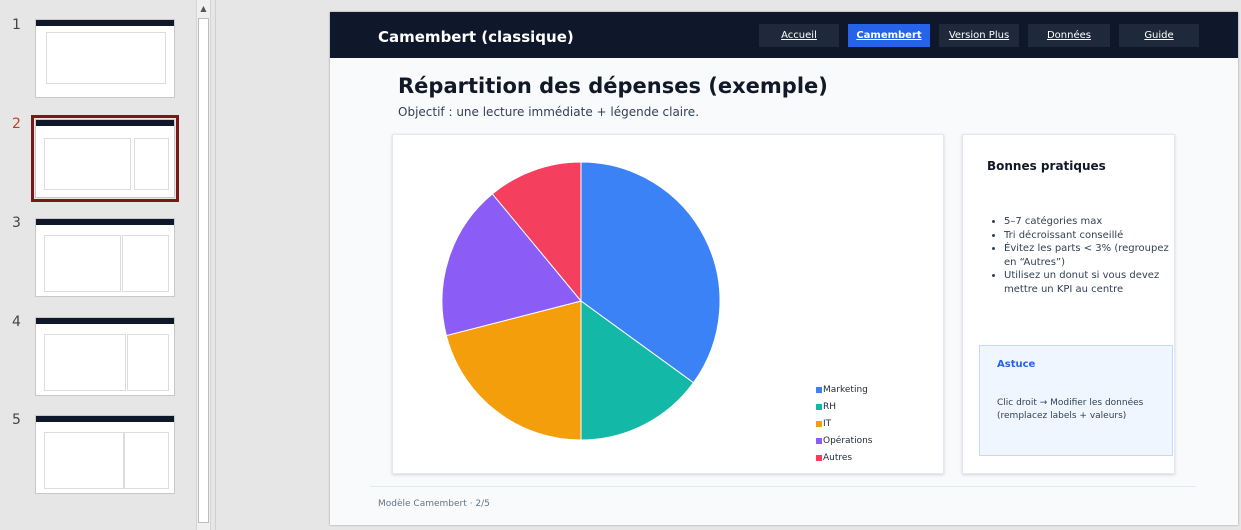 This screenshot has height=530, width=1241. What do you see at coordinates (845, 390) in the screenshot?
I see `legend-label: Marketing` at bounding box center [845, 390].